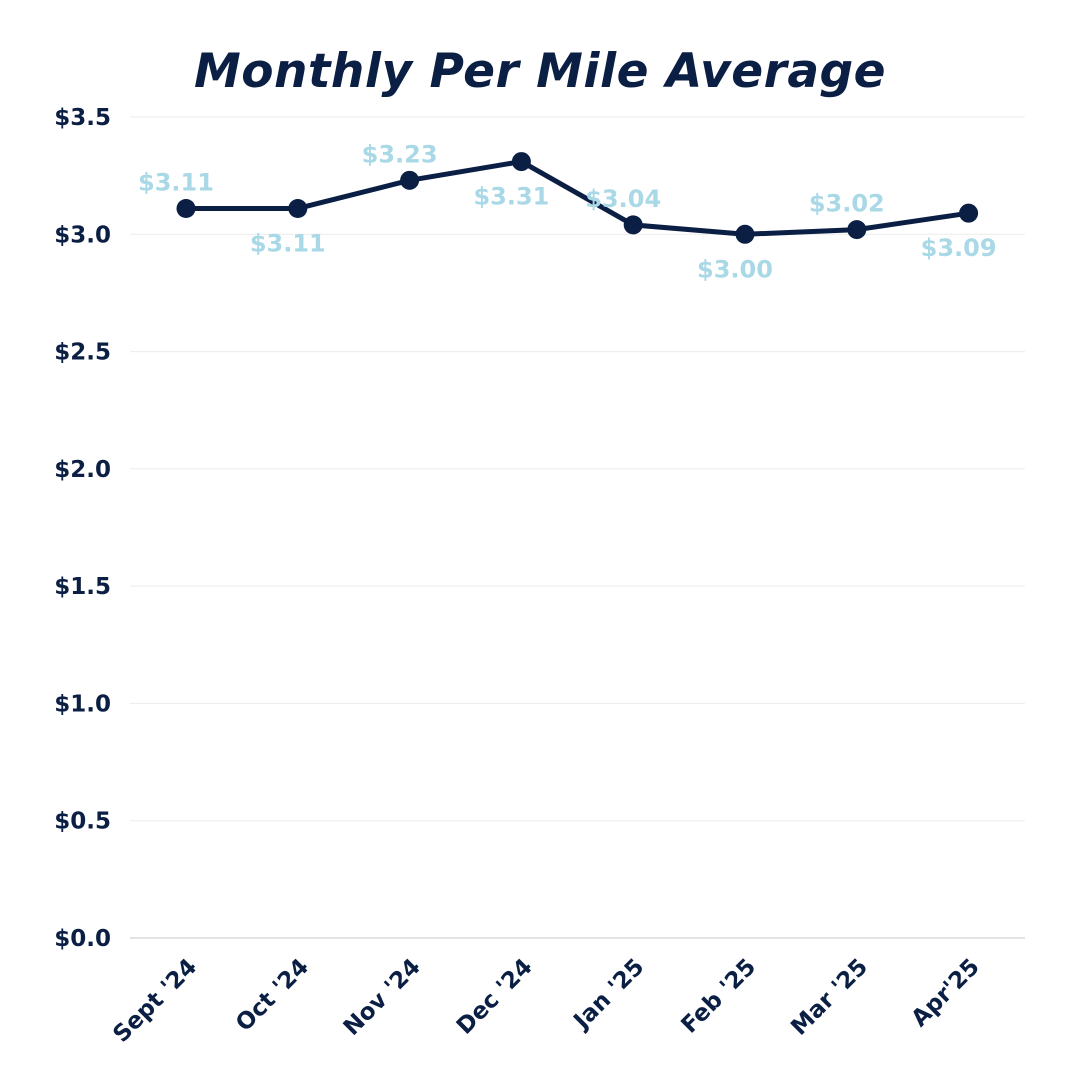 The image size is (1080, 1080). I want to click on series-line, so click(577, 198).